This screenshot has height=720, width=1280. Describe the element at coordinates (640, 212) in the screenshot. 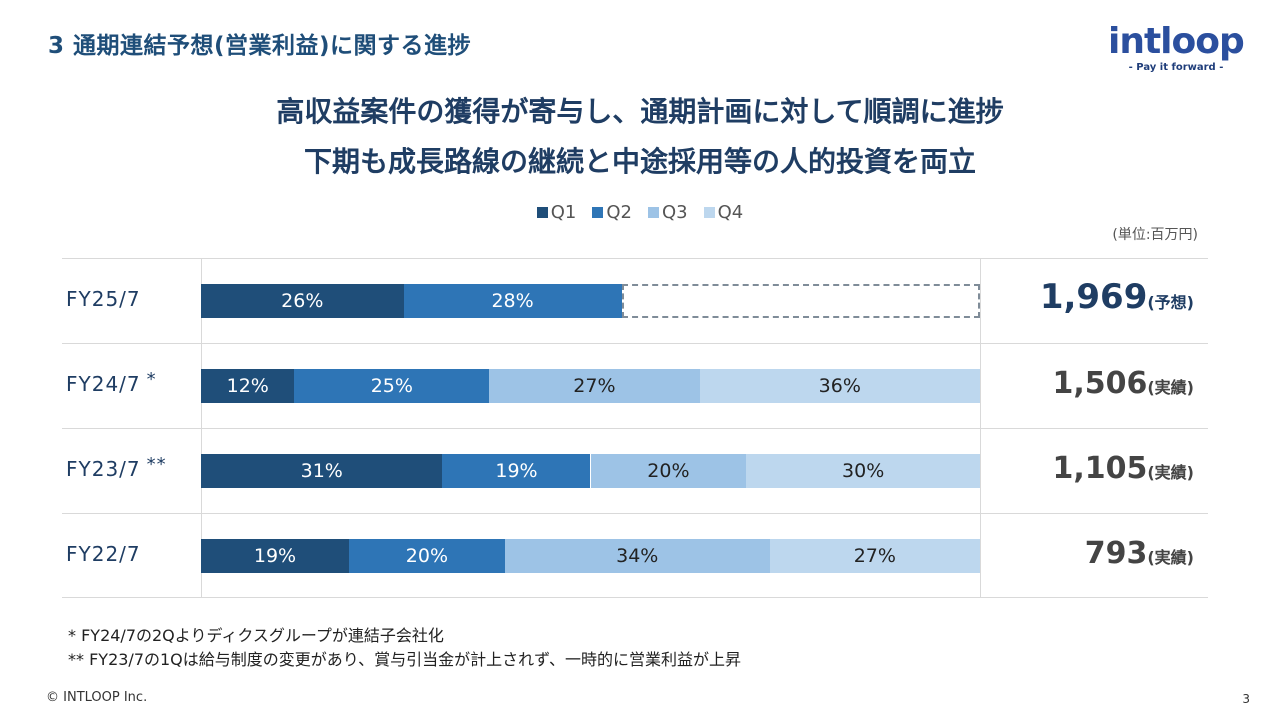

I see `chart-legend: Q1 Q2 Q3 Q4` at that location.